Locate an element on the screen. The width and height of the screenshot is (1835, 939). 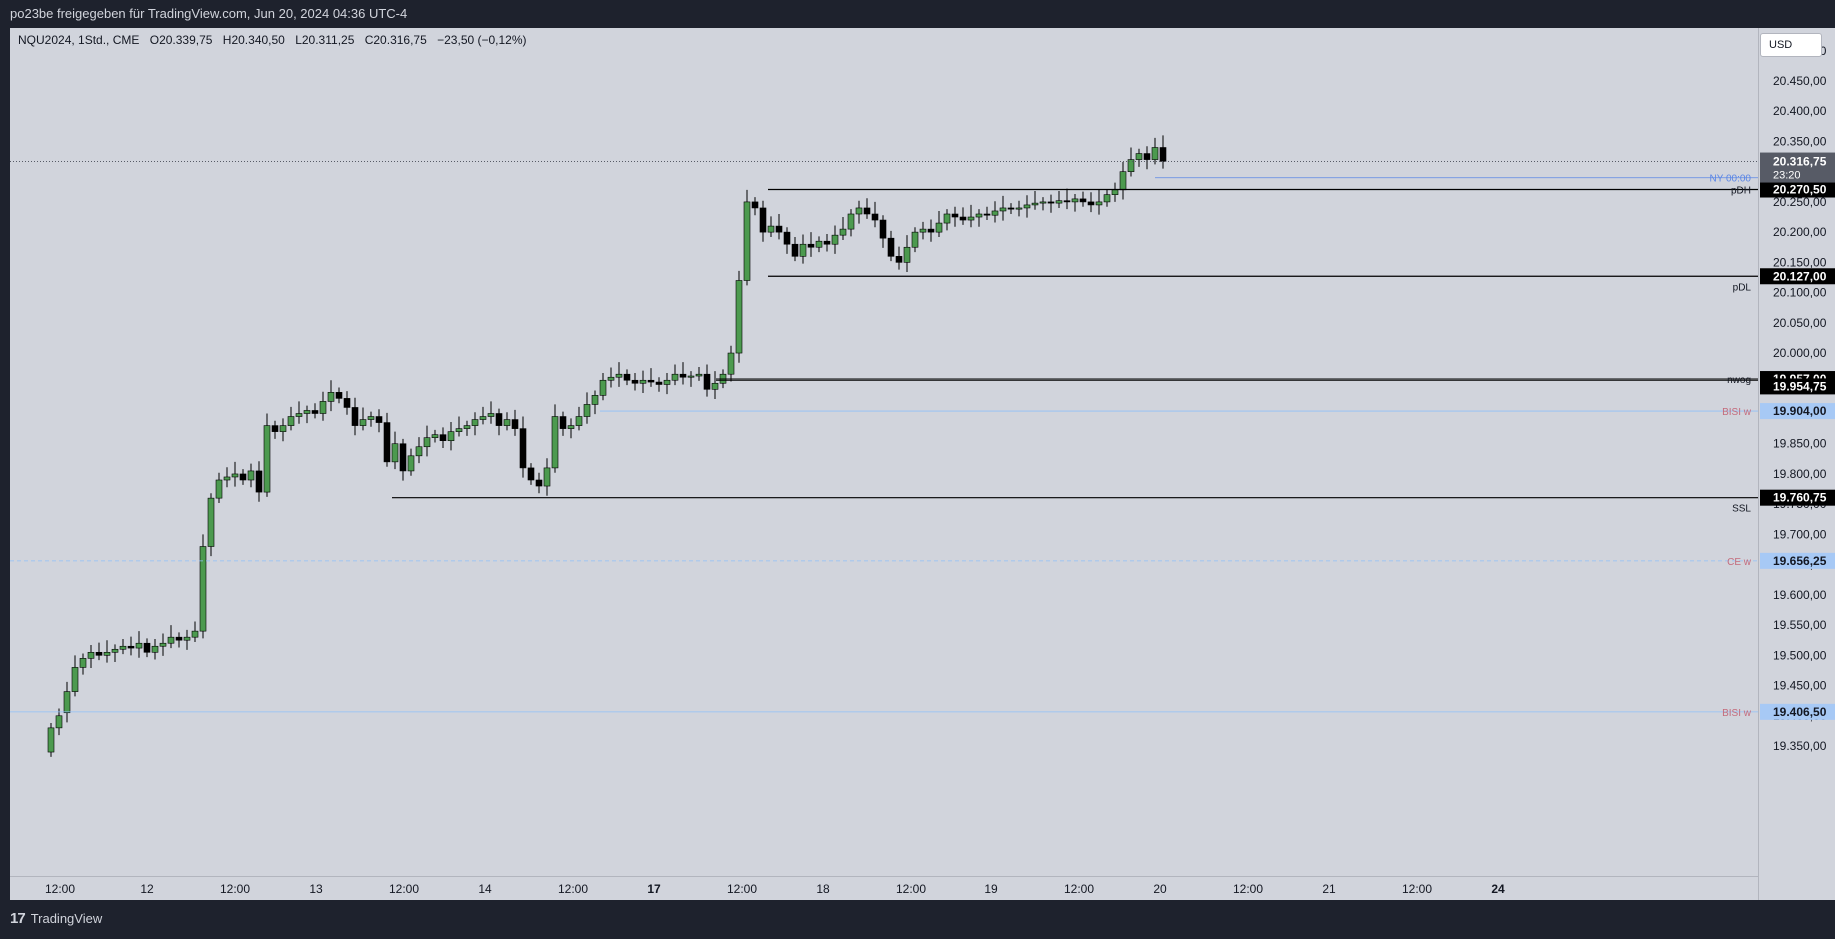
level-name-label: nwog is located at coordinates (1739, 380).